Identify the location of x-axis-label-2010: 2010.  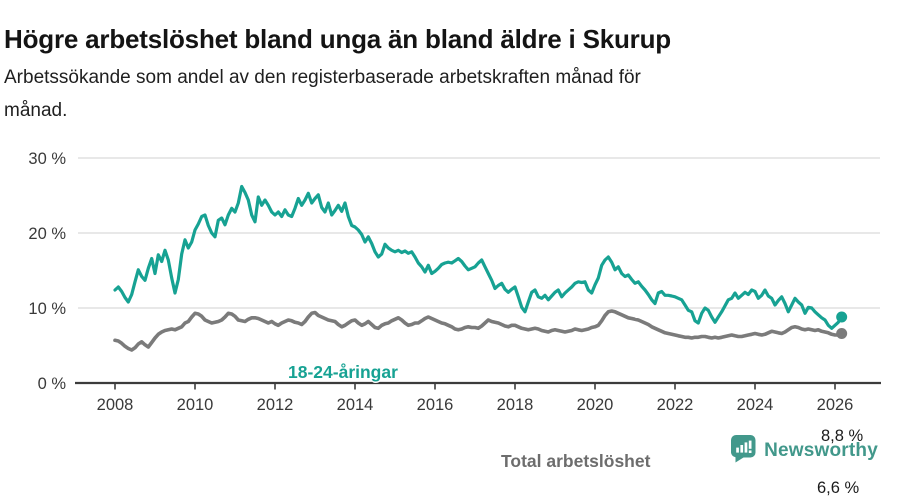
(195, 405).